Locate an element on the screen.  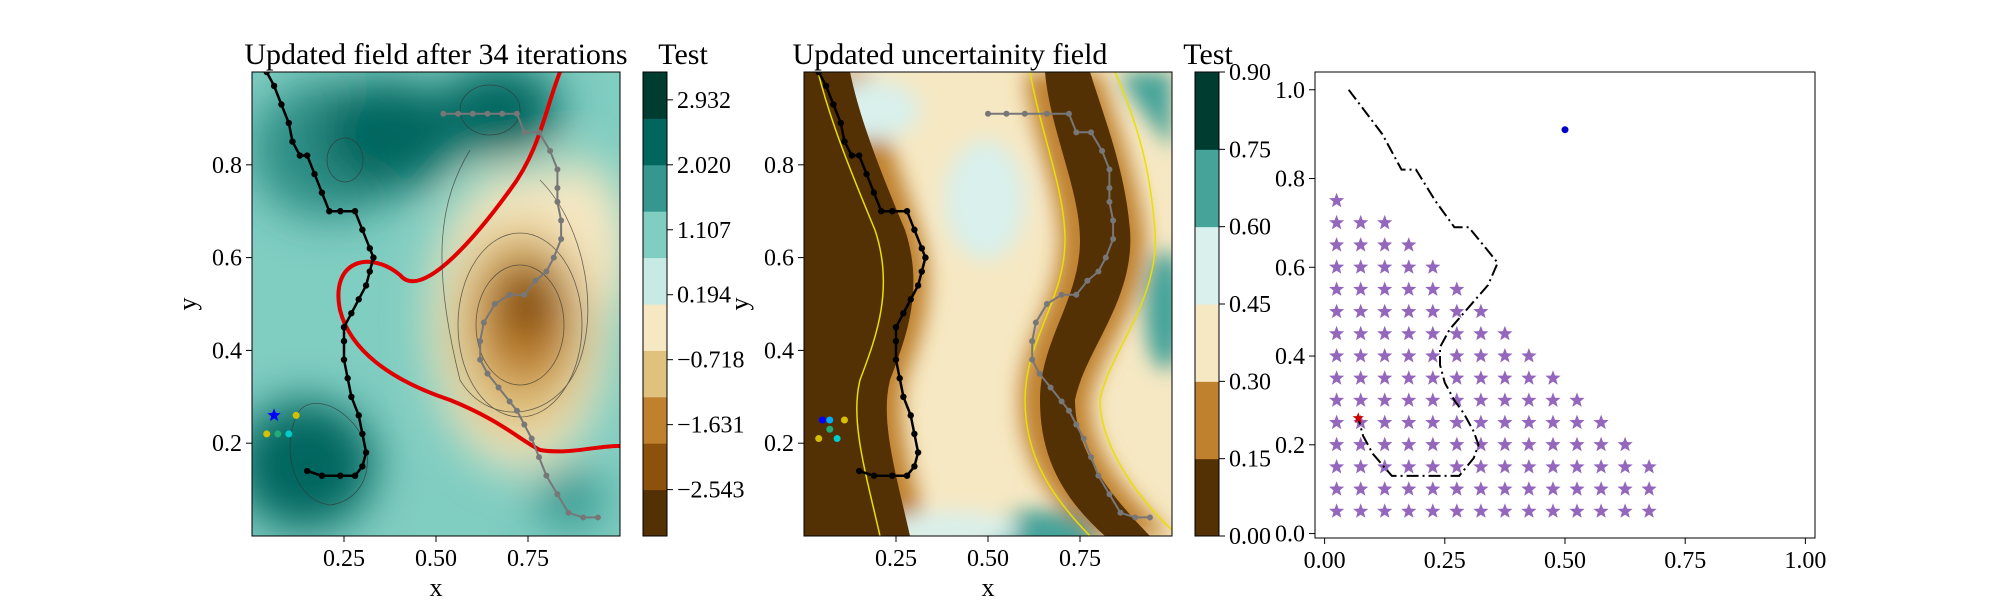
y-tick-label: 0.0 is located at coordinates (1290, 535).